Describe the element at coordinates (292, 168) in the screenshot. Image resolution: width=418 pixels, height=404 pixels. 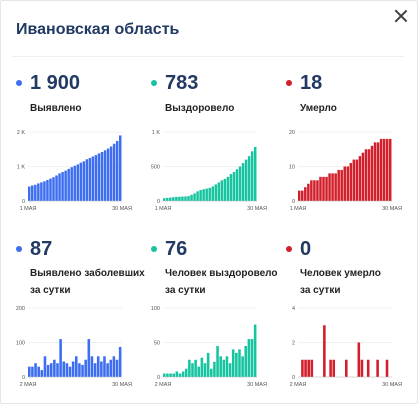
I see `y-tick-label: 10` at that location.